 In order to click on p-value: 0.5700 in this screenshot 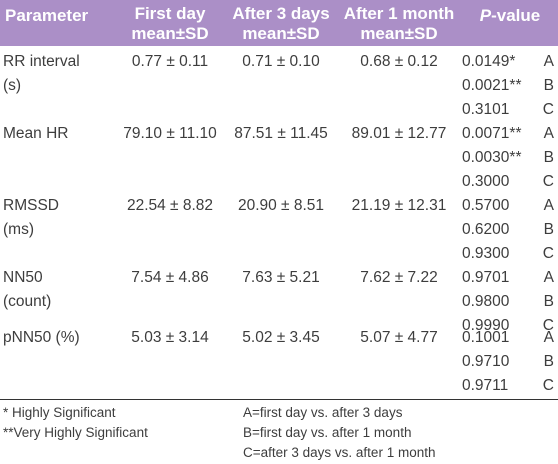, I will do `click(486, 205)`.